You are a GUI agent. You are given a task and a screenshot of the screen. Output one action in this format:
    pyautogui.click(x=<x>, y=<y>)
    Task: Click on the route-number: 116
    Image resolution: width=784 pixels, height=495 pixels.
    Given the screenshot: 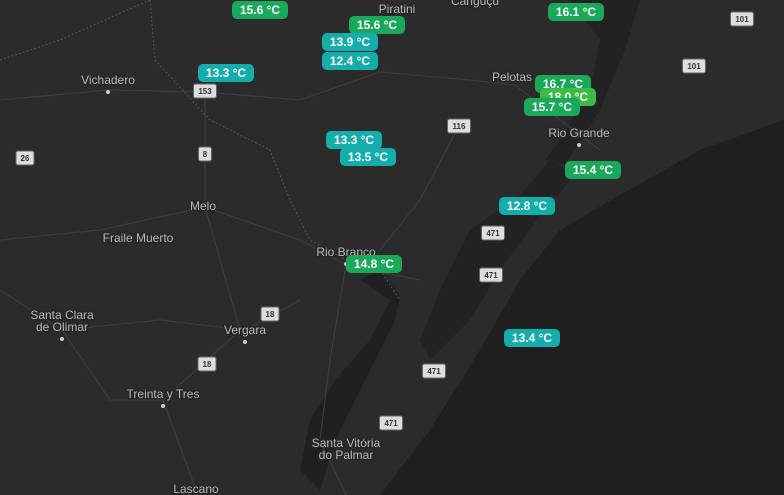 What is the action you would take?
    pyautogui.click(x=459, y=126)
    